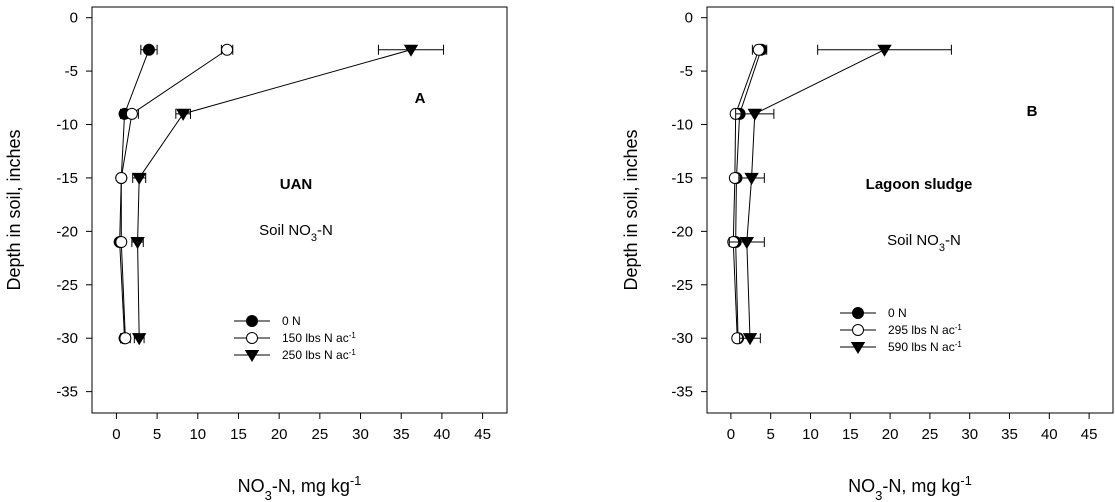  Describe the element at coordinates (420, 98) in the screenshot. I see `panel-letter: A` at that location.